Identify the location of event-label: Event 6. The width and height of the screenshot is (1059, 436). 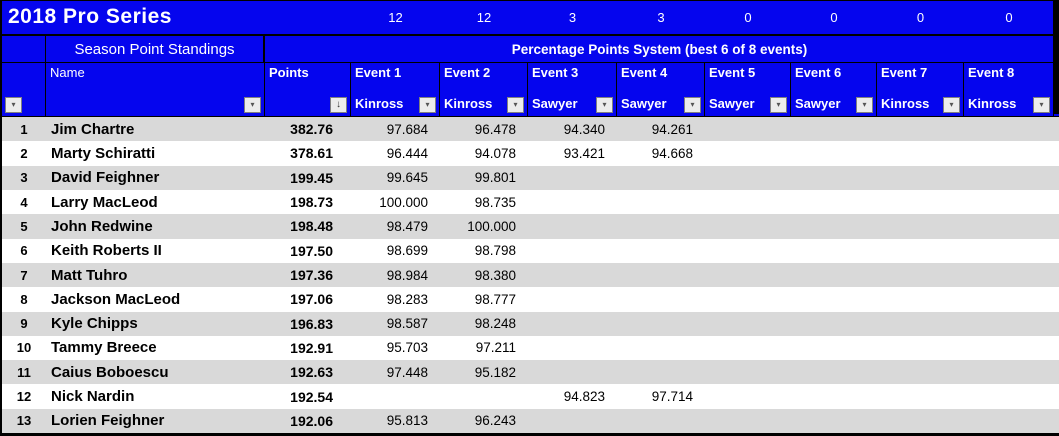
(818, 72).